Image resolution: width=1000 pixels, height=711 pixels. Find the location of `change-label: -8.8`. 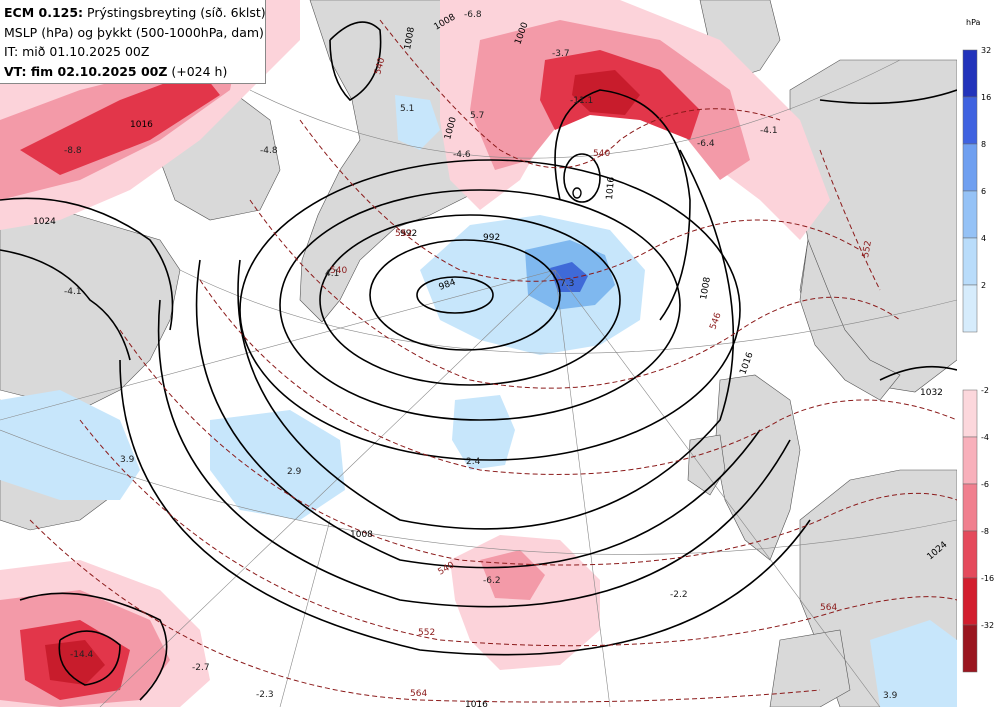

change-label: -8.8 is located at coordinates (73, 151).